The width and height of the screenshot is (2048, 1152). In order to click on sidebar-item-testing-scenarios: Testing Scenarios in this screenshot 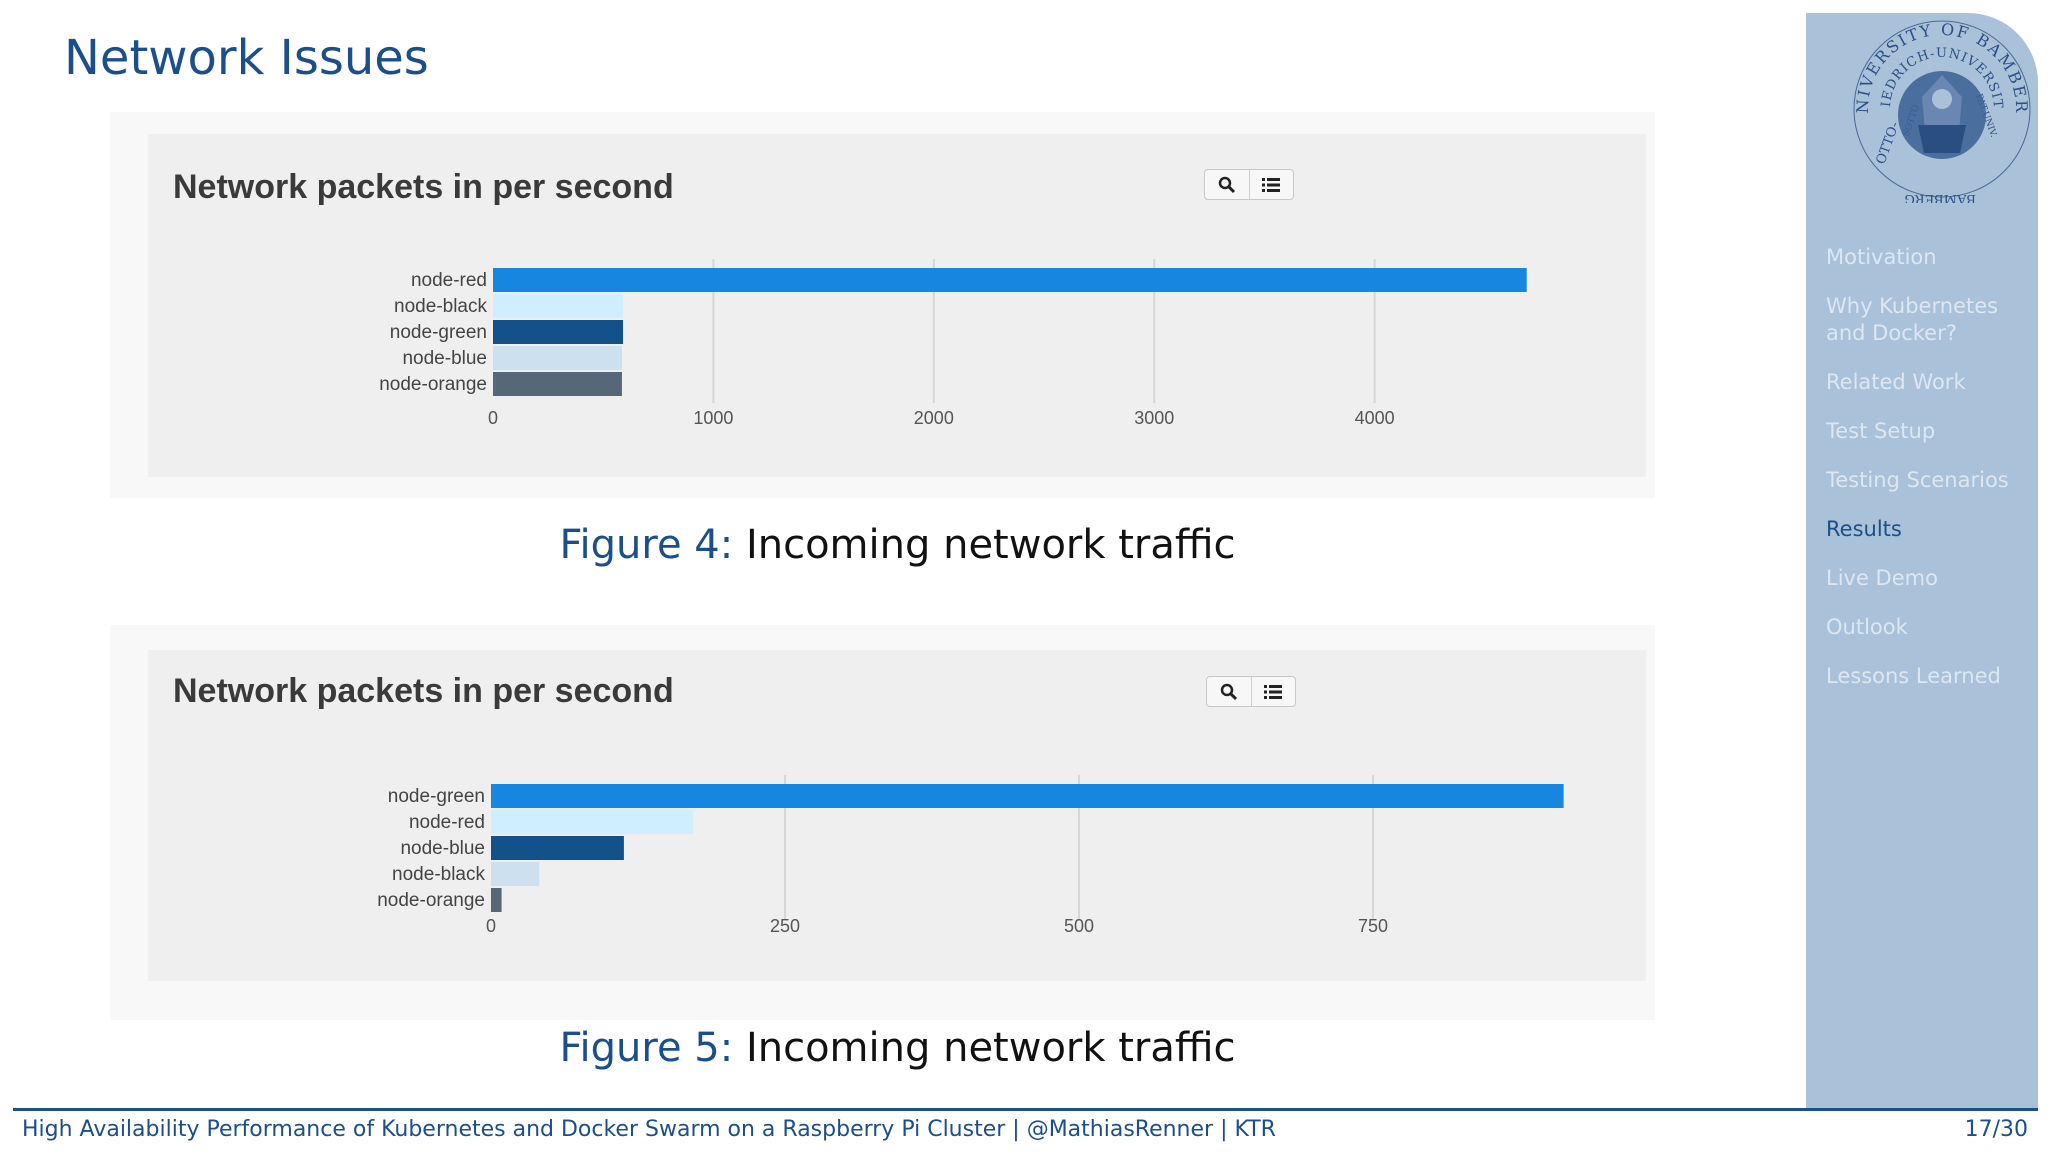, I will do `click(1917, 480)`.